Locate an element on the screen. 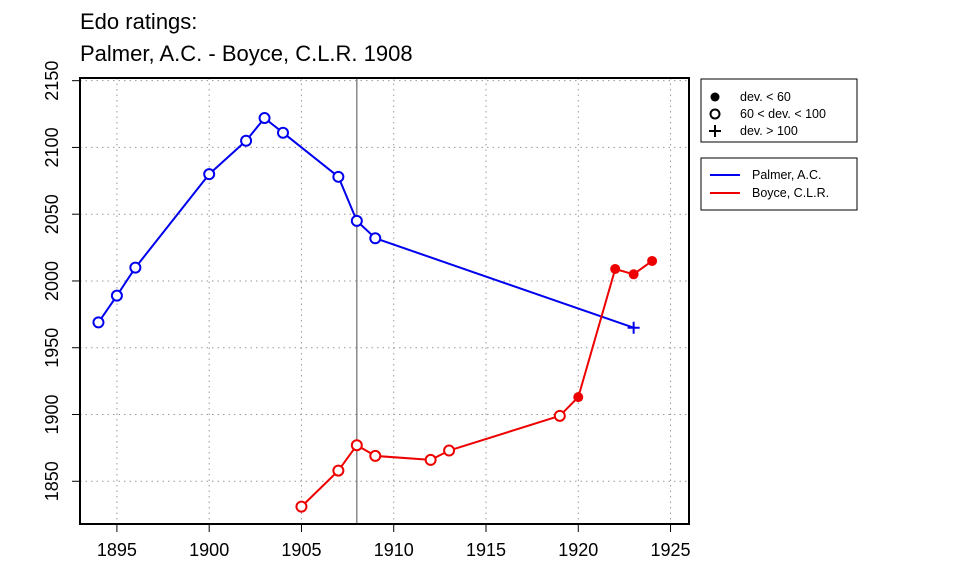 Image resolution: width=960 pixels, height=576 pixels. y-tick-label: 1900 is located at coordinates (52, 414).